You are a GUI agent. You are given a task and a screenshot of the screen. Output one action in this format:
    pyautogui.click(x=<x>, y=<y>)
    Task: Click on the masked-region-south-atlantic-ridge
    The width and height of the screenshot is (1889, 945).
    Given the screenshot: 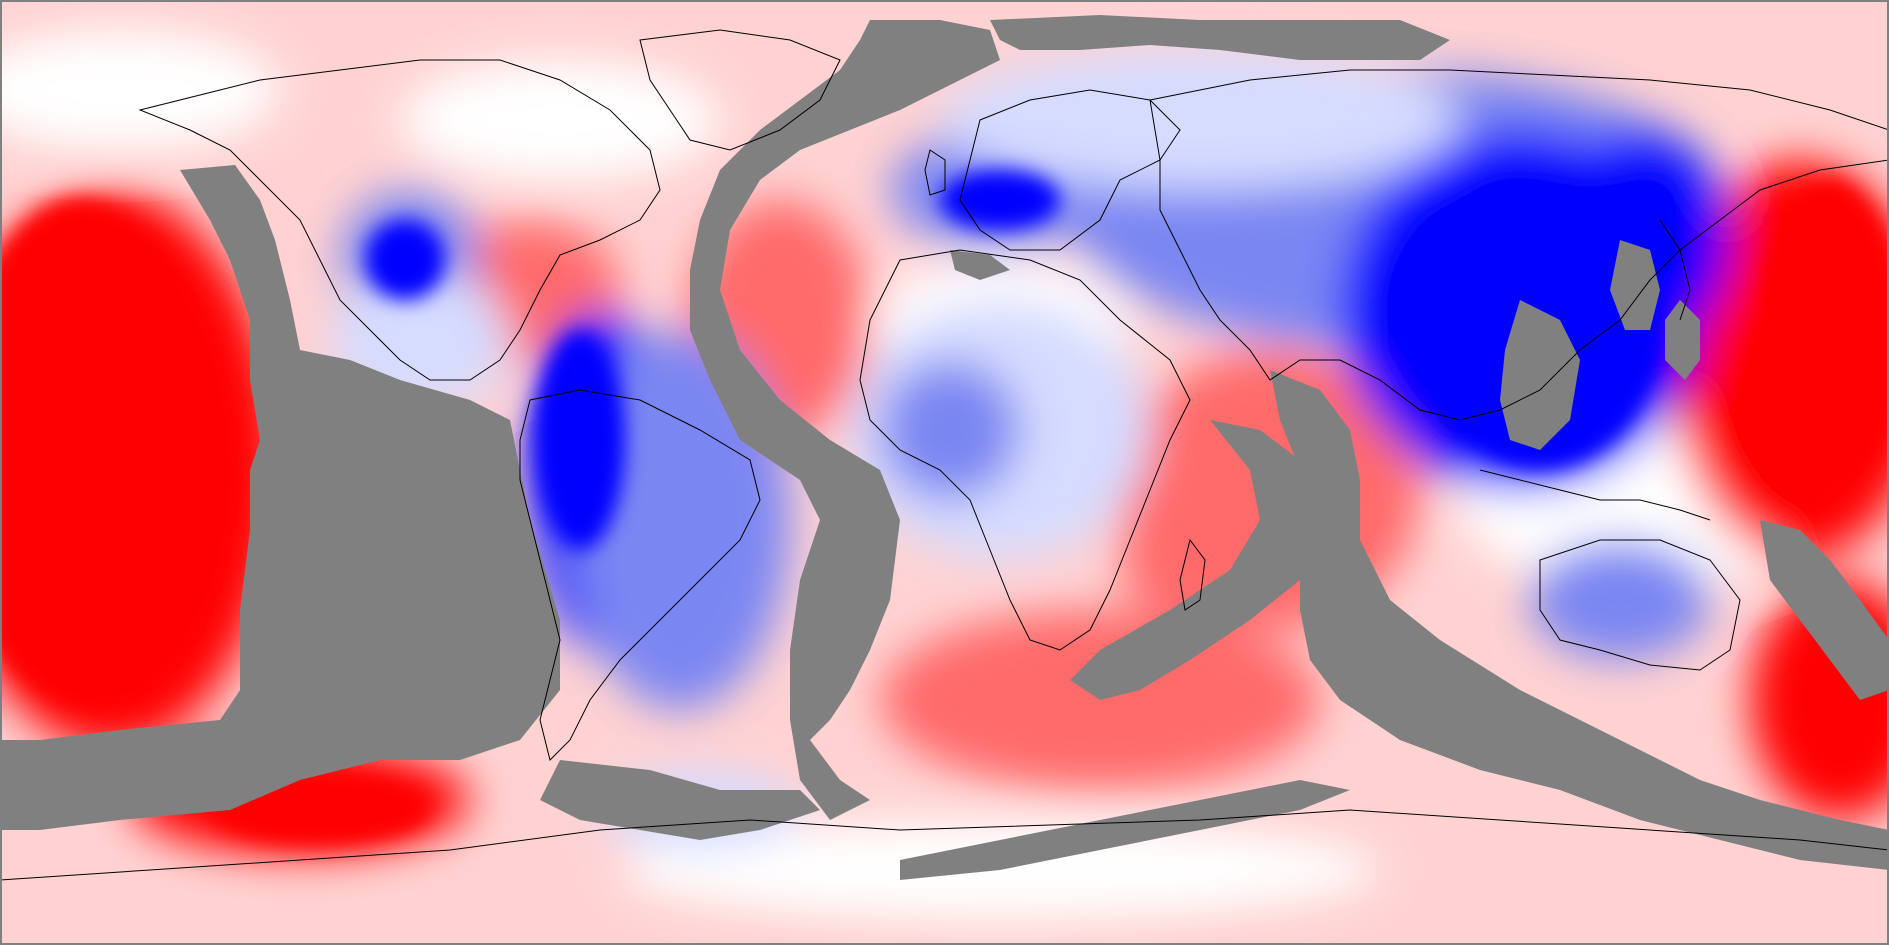 What is the action you would take?
    pyautogui.click(x=1125, y=830)
    